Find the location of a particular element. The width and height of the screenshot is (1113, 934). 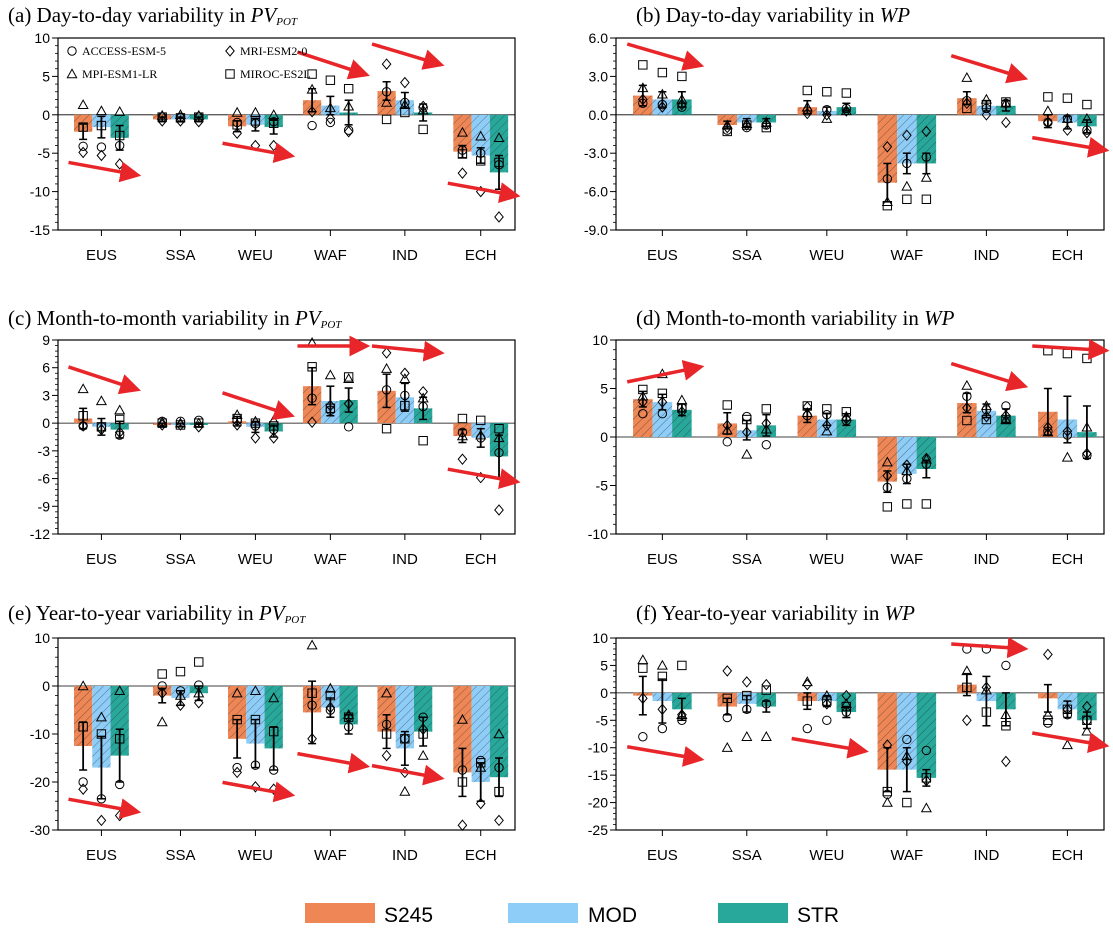

y-tick-label: -6.0 is located at coordinates (596, 192).